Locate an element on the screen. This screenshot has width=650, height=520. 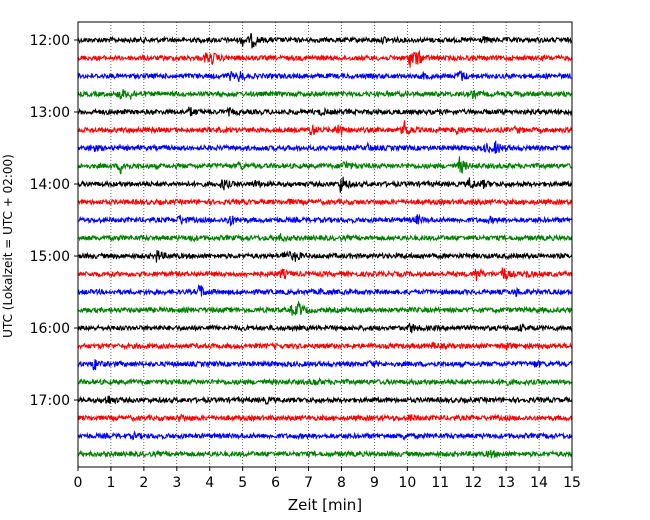
x-axis-label: Zeit [min] is located at coordinates (325, 505).